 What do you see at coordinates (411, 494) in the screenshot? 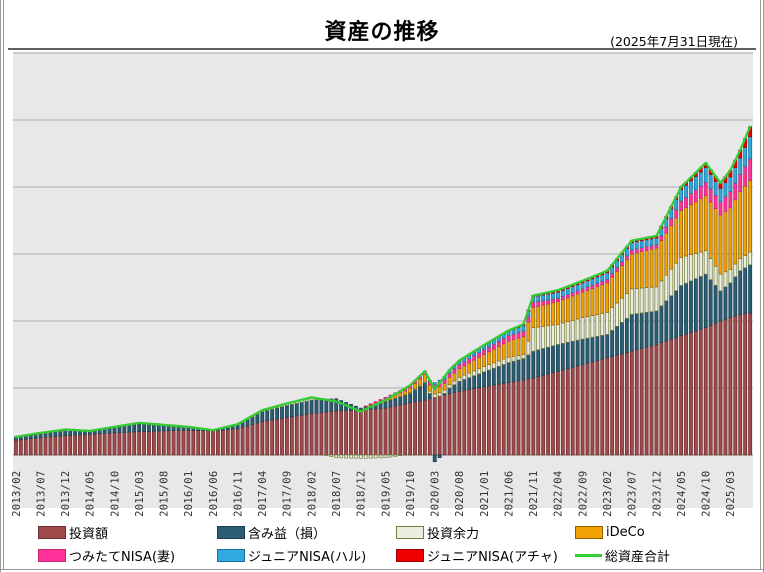
I see `x-tick-label: 2019/10` at bounding box center [411, 494].